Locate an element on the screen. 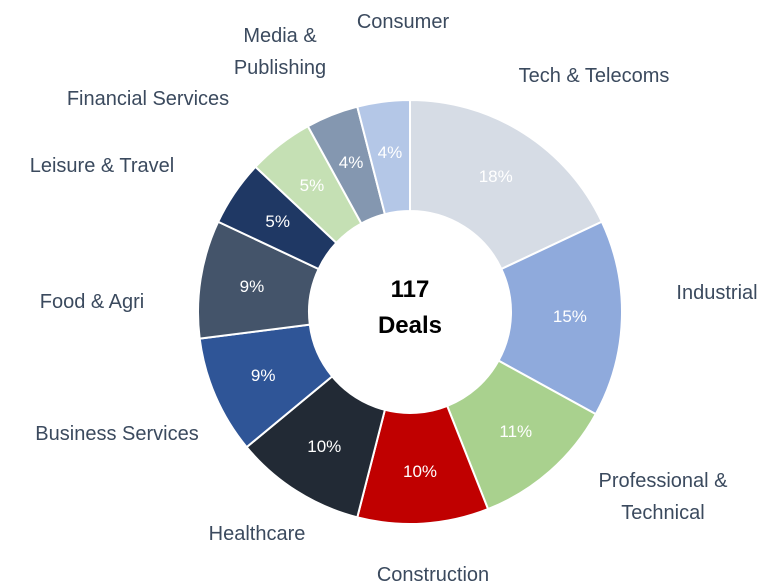 This screenshot has height=585, width=766. category-label: Financial Services is located at coordinates (148, 99).